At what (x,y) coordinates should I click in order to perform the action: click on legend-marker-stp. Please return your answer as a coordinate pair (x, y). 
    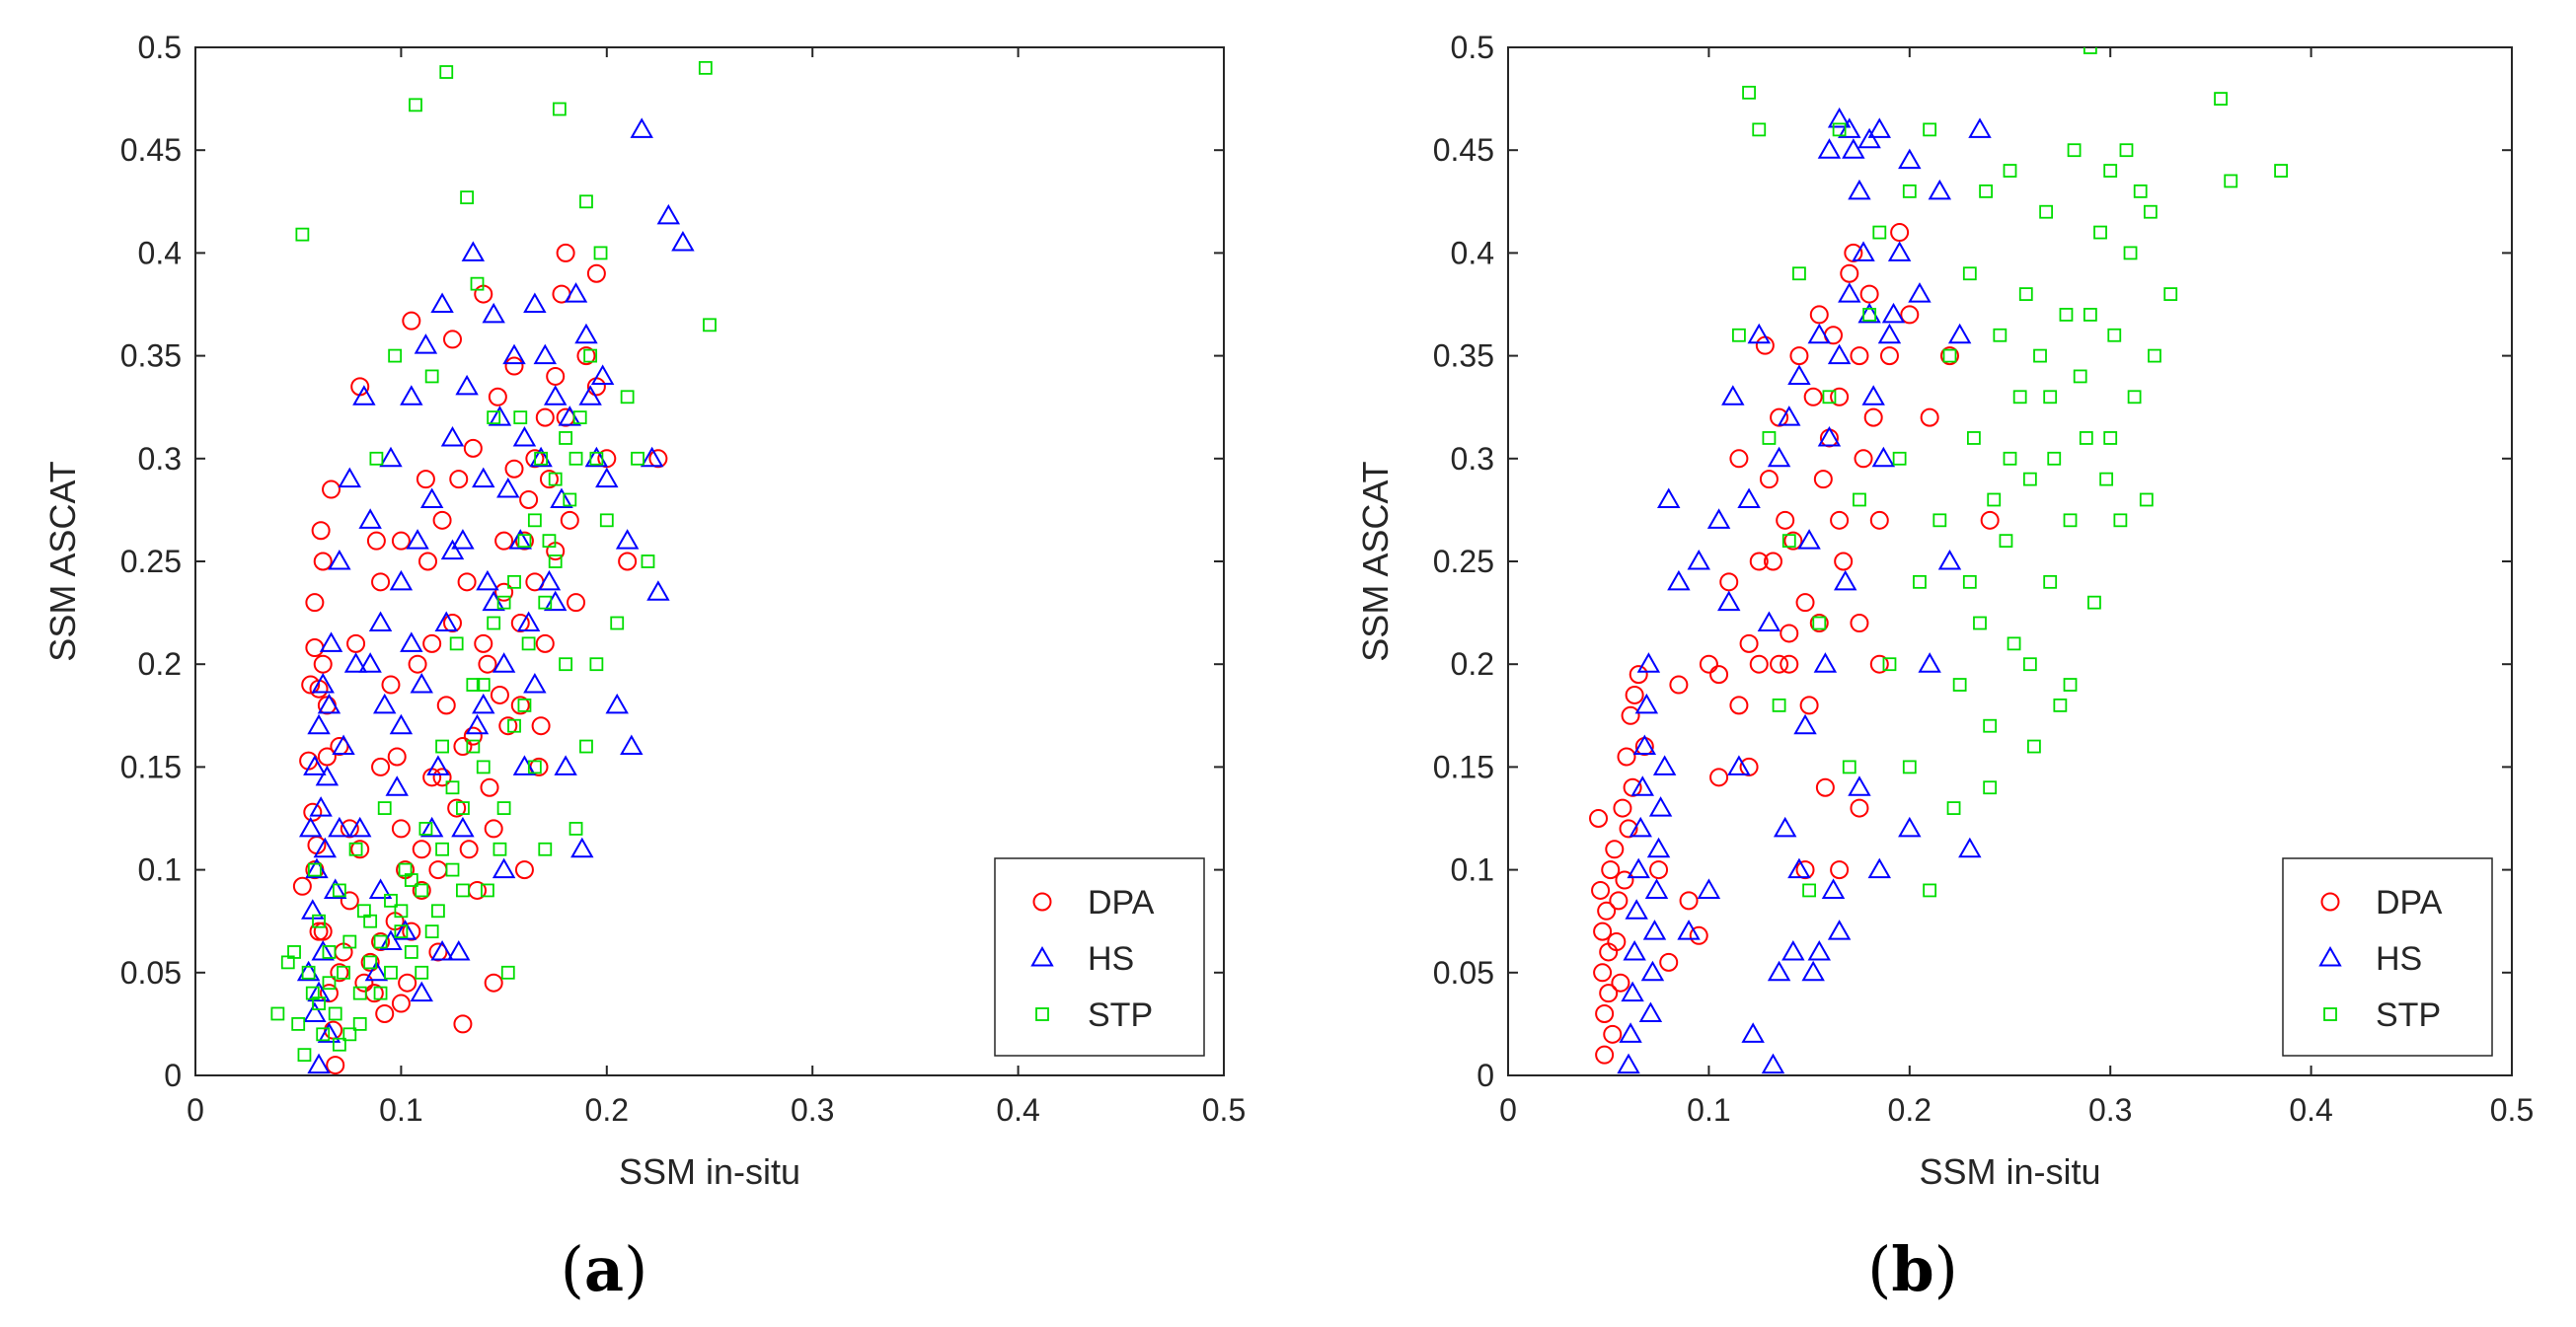
    Looking at the image, I should click on (2330, 1014).